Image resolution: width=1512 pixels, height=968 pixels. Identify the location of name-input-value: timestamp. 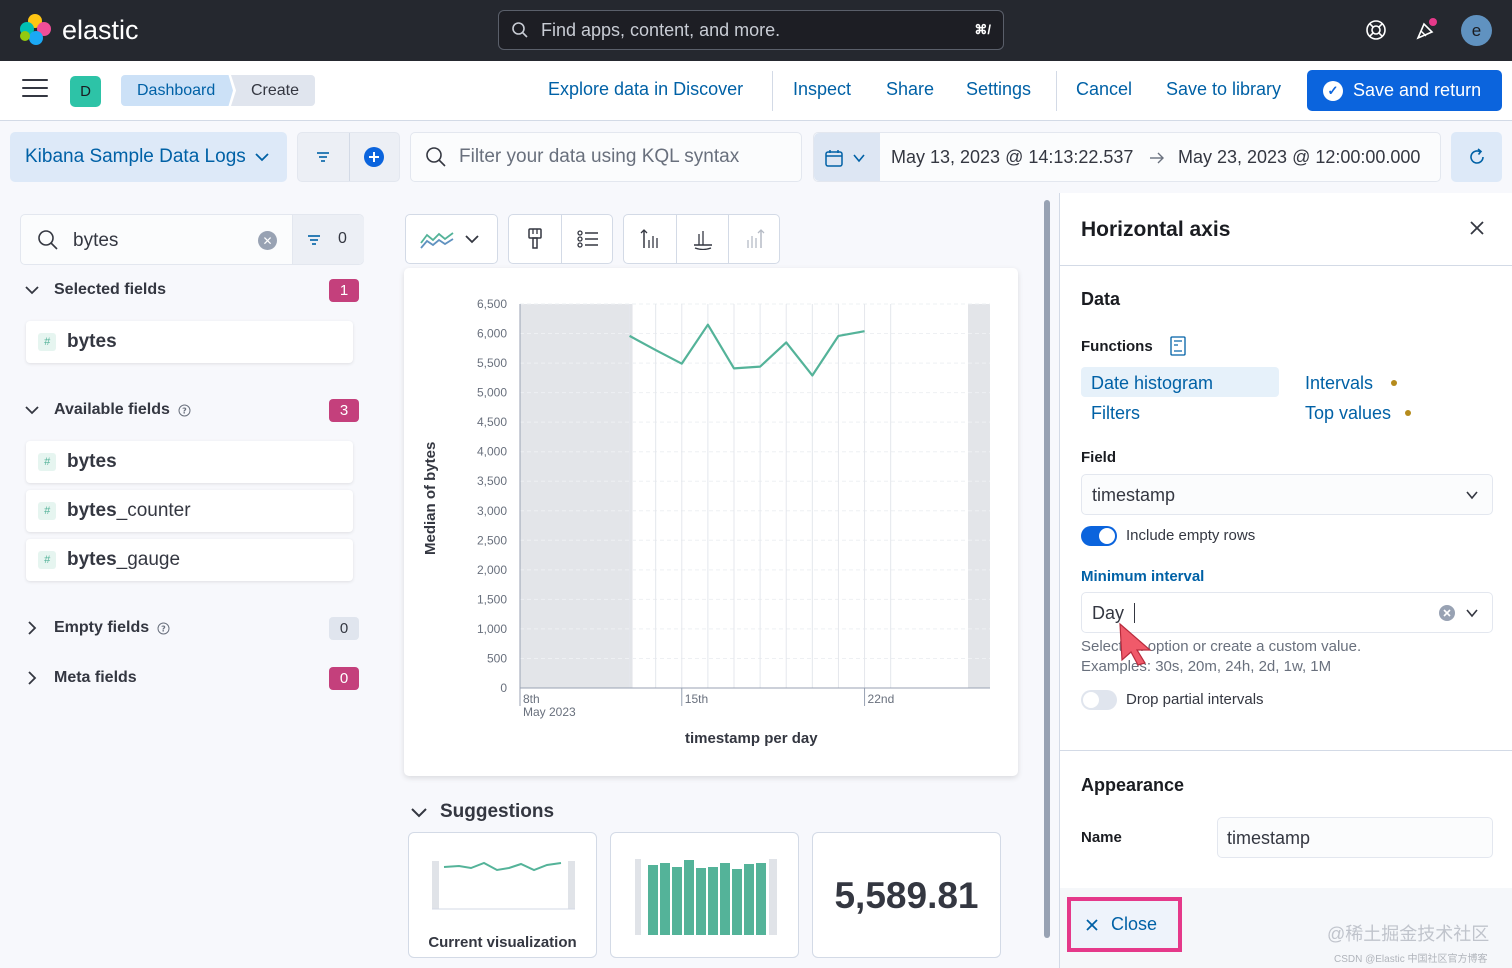
(1269, 838).